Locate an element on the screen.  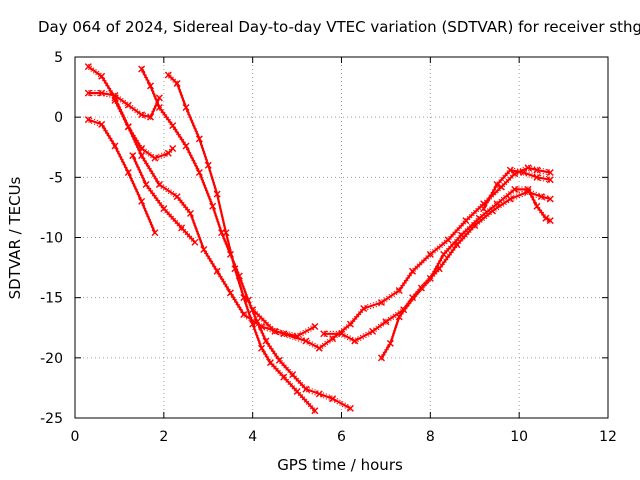
y-tick-label: -25 is located at coordinates (51, 419).